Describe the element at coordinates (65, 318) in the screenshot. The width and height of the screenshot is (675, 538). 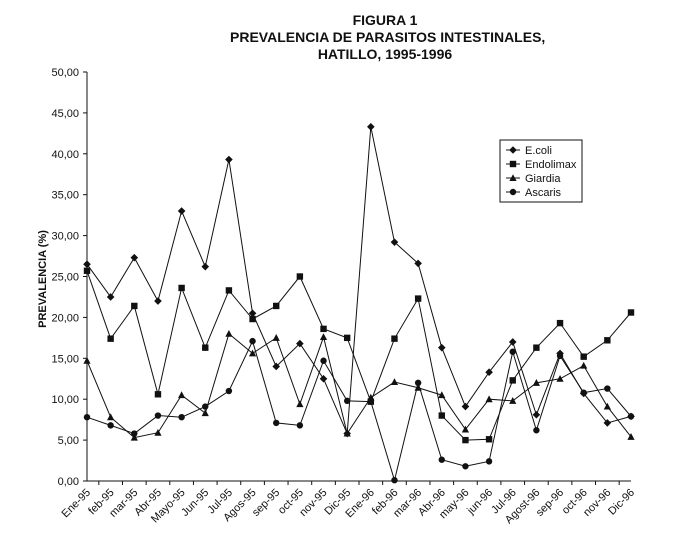
I see `y-tick-label: 20,00` at that location.